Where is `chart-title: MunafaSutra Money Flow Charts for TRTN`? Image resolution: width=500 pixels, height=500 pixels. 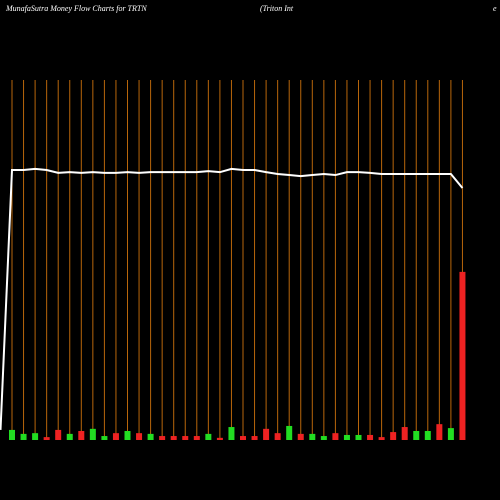
chart-title: MunafaSutra Money Flow Charts for TRTN is located at coordinates (76, 8).